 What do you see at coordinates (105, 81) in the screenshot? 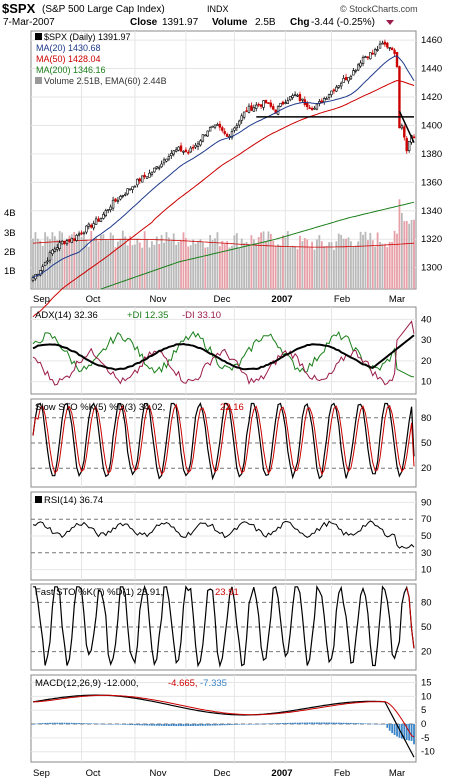
I see `legend-volume: Volume 2.51B, EMA(60) 2.44B` at bounding box center [105, 81].